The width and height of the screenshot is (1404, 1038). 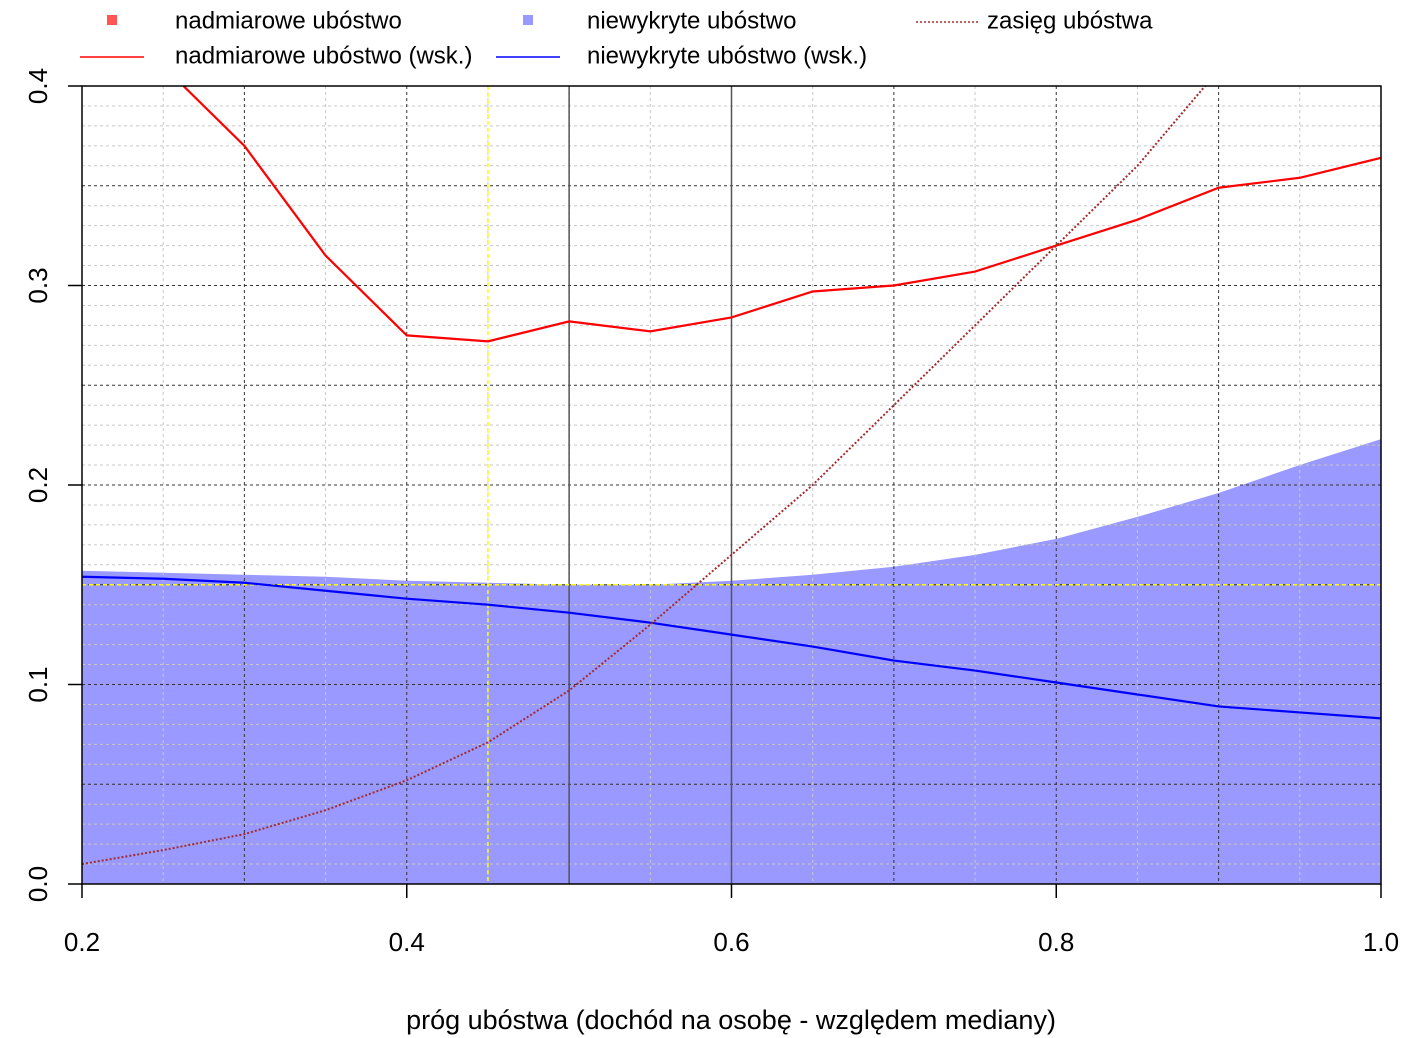 What do you see at coordinates (691, 20) in the screenshot?
I see `legend-label: niewykryte ubóstwo` at bounding box center [691, 20].